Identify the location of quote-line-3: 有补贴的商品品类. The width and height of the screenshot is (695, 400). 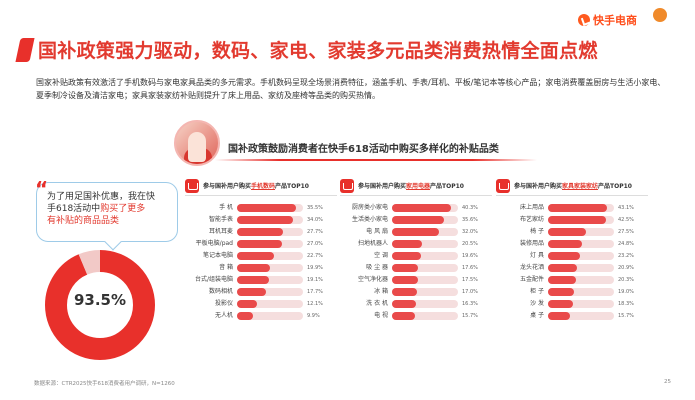
(83, 221).